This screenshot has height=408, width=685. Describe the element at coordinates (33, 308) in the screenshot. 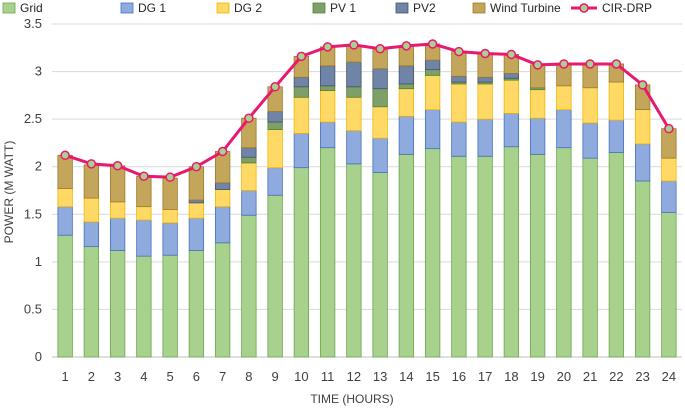

I see `y-tick-label: 0.5` at that location.